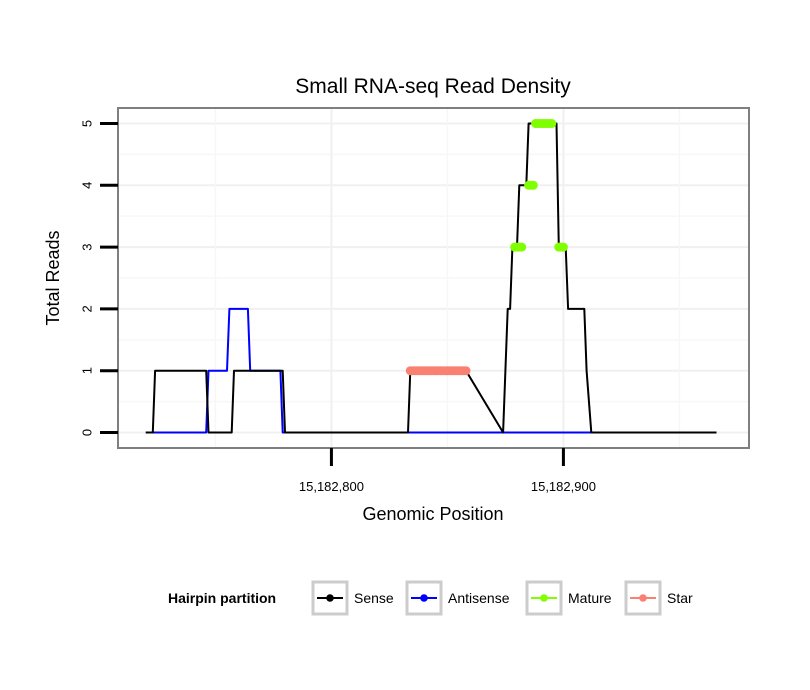  I want to click on legend-items: Sense Antisense Mature Star, so click(502, 598).